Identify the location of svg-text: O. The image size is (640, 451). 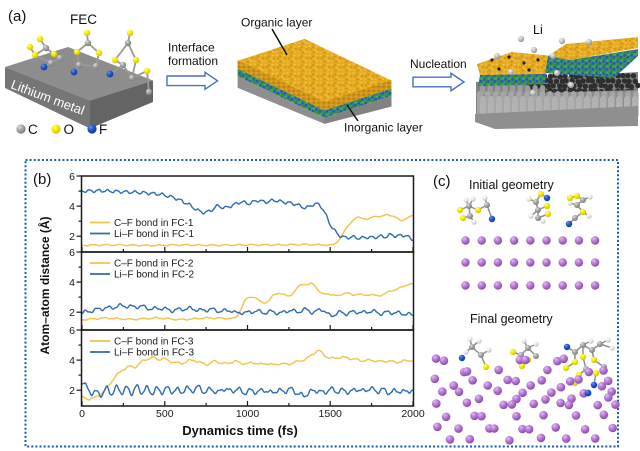
(69, 129).